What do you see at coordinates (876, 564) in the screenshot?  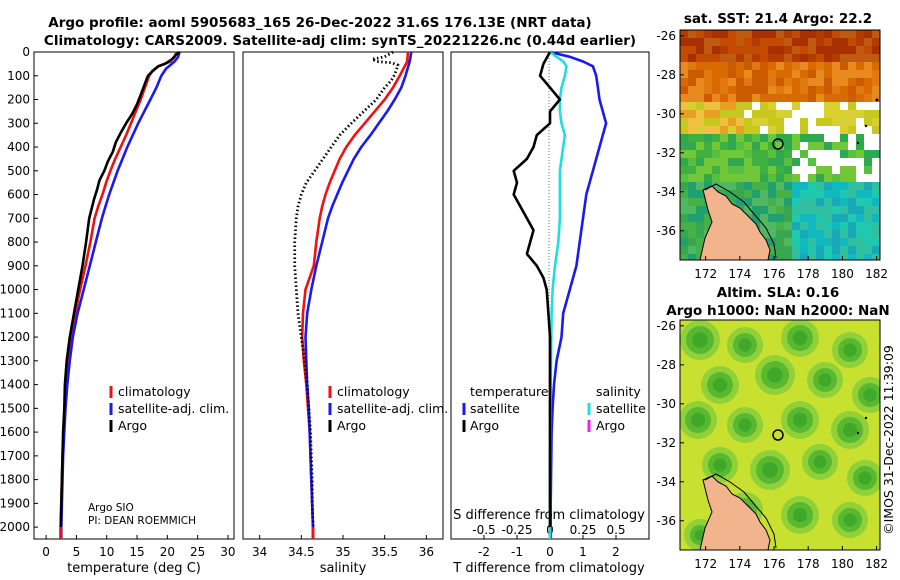 I see `lon-tick-label: 182` at bounding box center [876, 564].